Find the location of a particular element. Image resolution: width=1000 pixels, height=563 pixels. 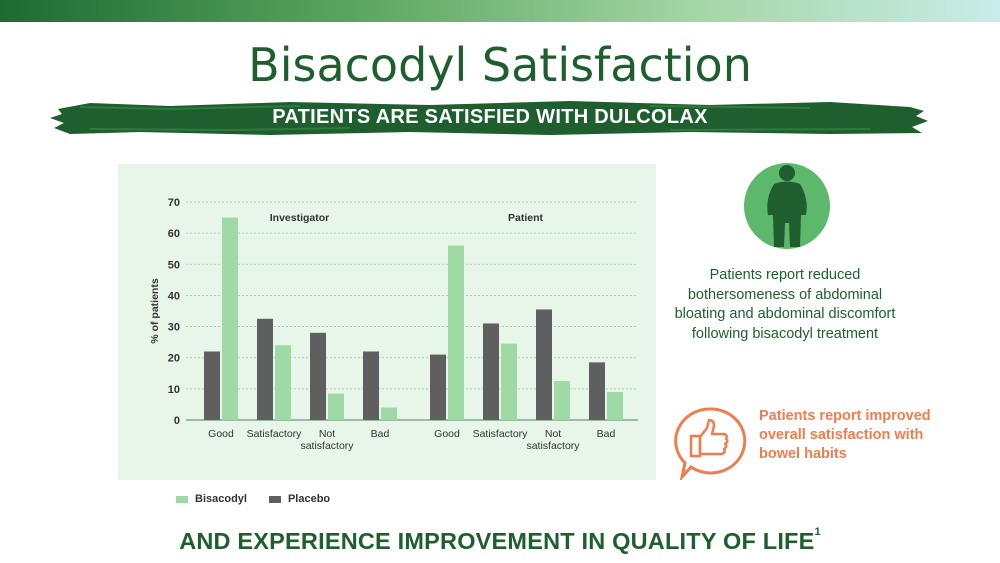

brush-stroke-banner is located at coordinates (489, 118).